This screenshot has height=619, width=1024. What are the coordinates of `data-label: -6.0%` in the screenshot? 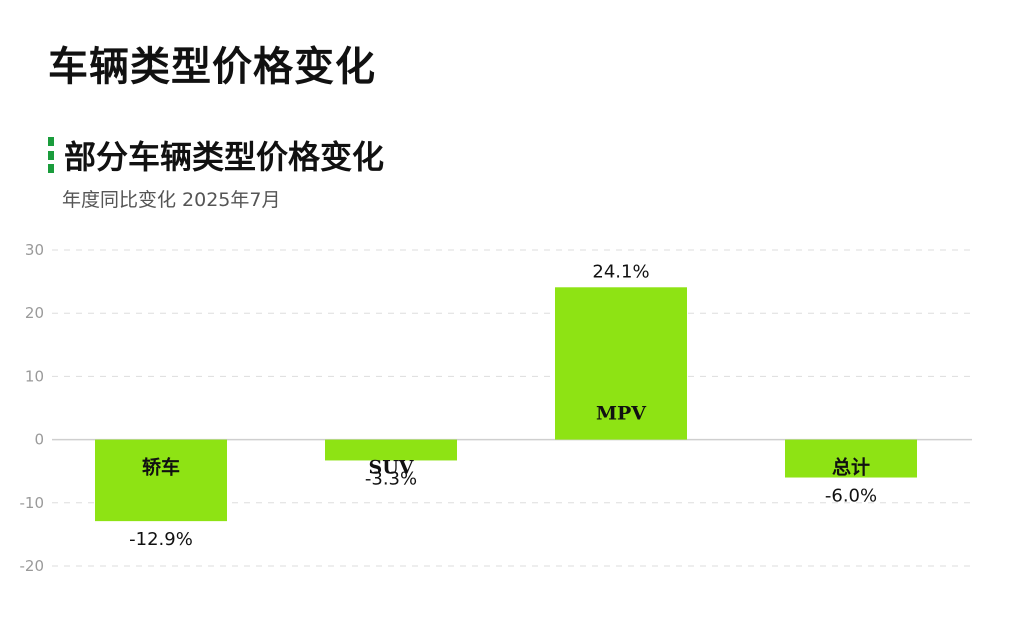 It's located at (851, 496).